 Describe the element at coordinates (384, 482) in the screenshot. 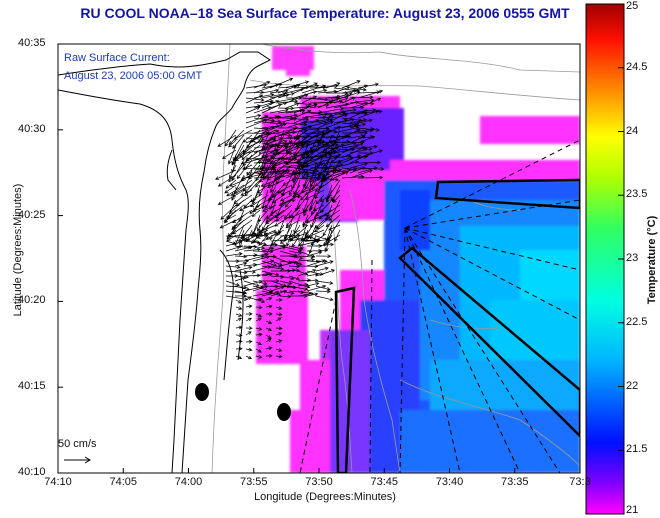

I see `x-tick-label: 73:45` at that location.